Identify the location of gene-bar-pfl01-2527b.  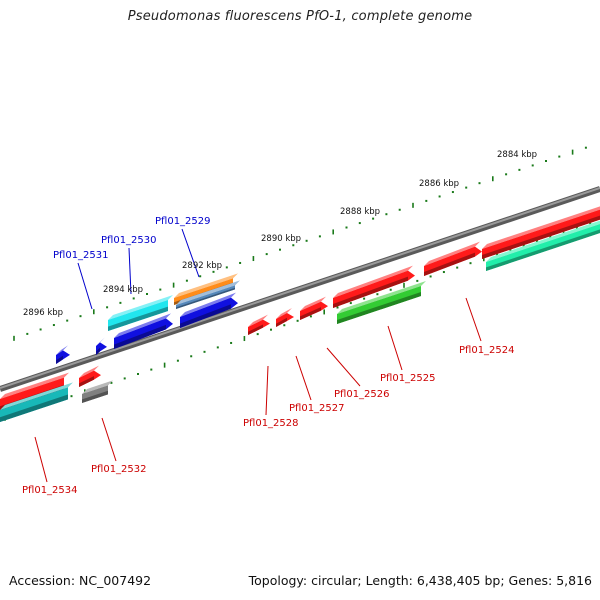
(285, 317).